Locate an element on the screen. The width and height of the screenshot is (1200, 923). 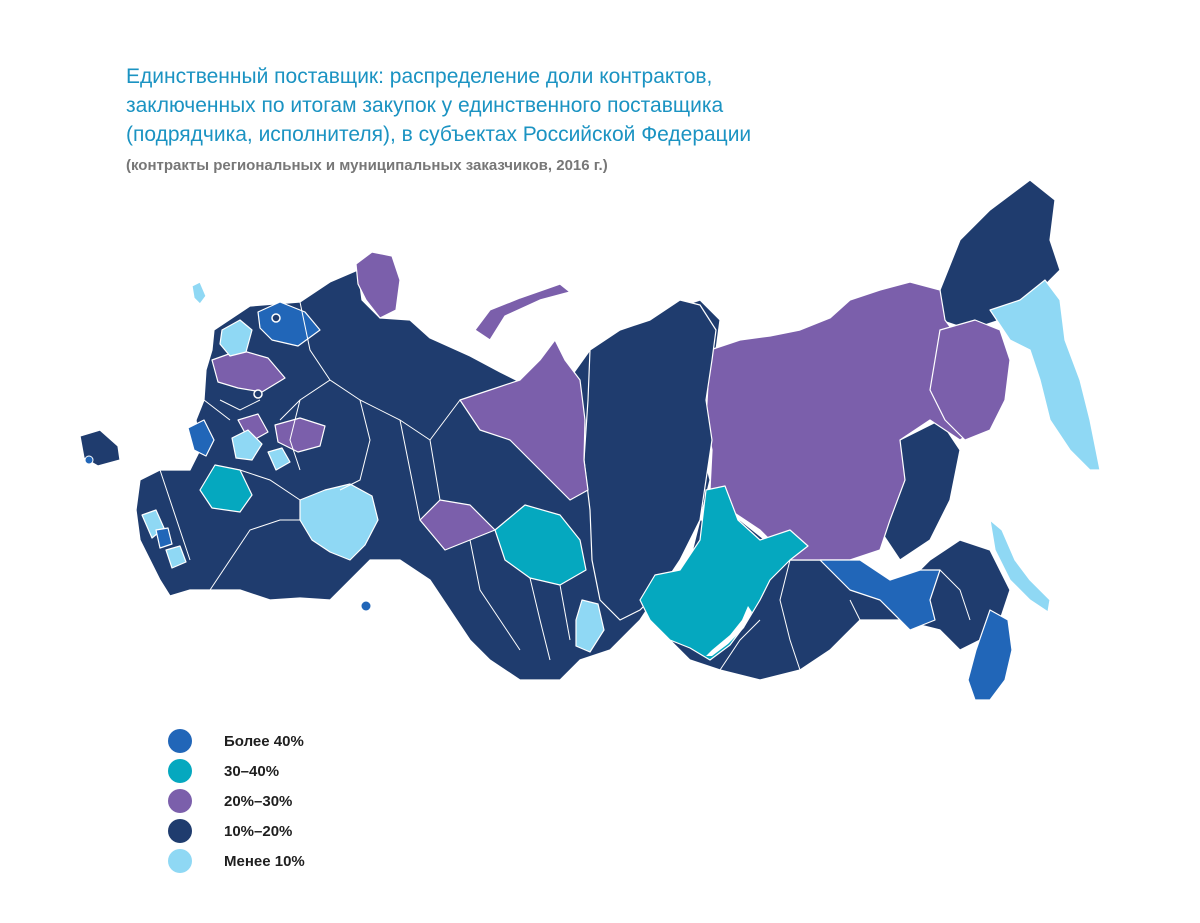
region-saratov is located at coordinates (339, 522).